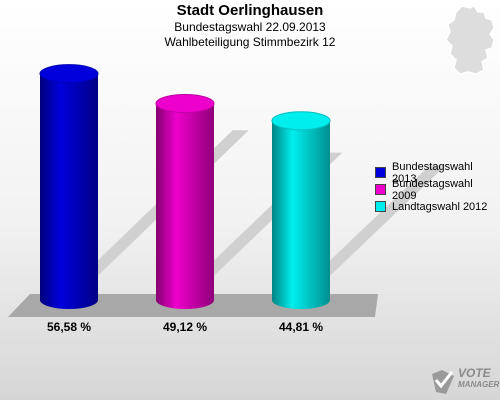  I want to click on germany-map-icon, so click(470, 40).